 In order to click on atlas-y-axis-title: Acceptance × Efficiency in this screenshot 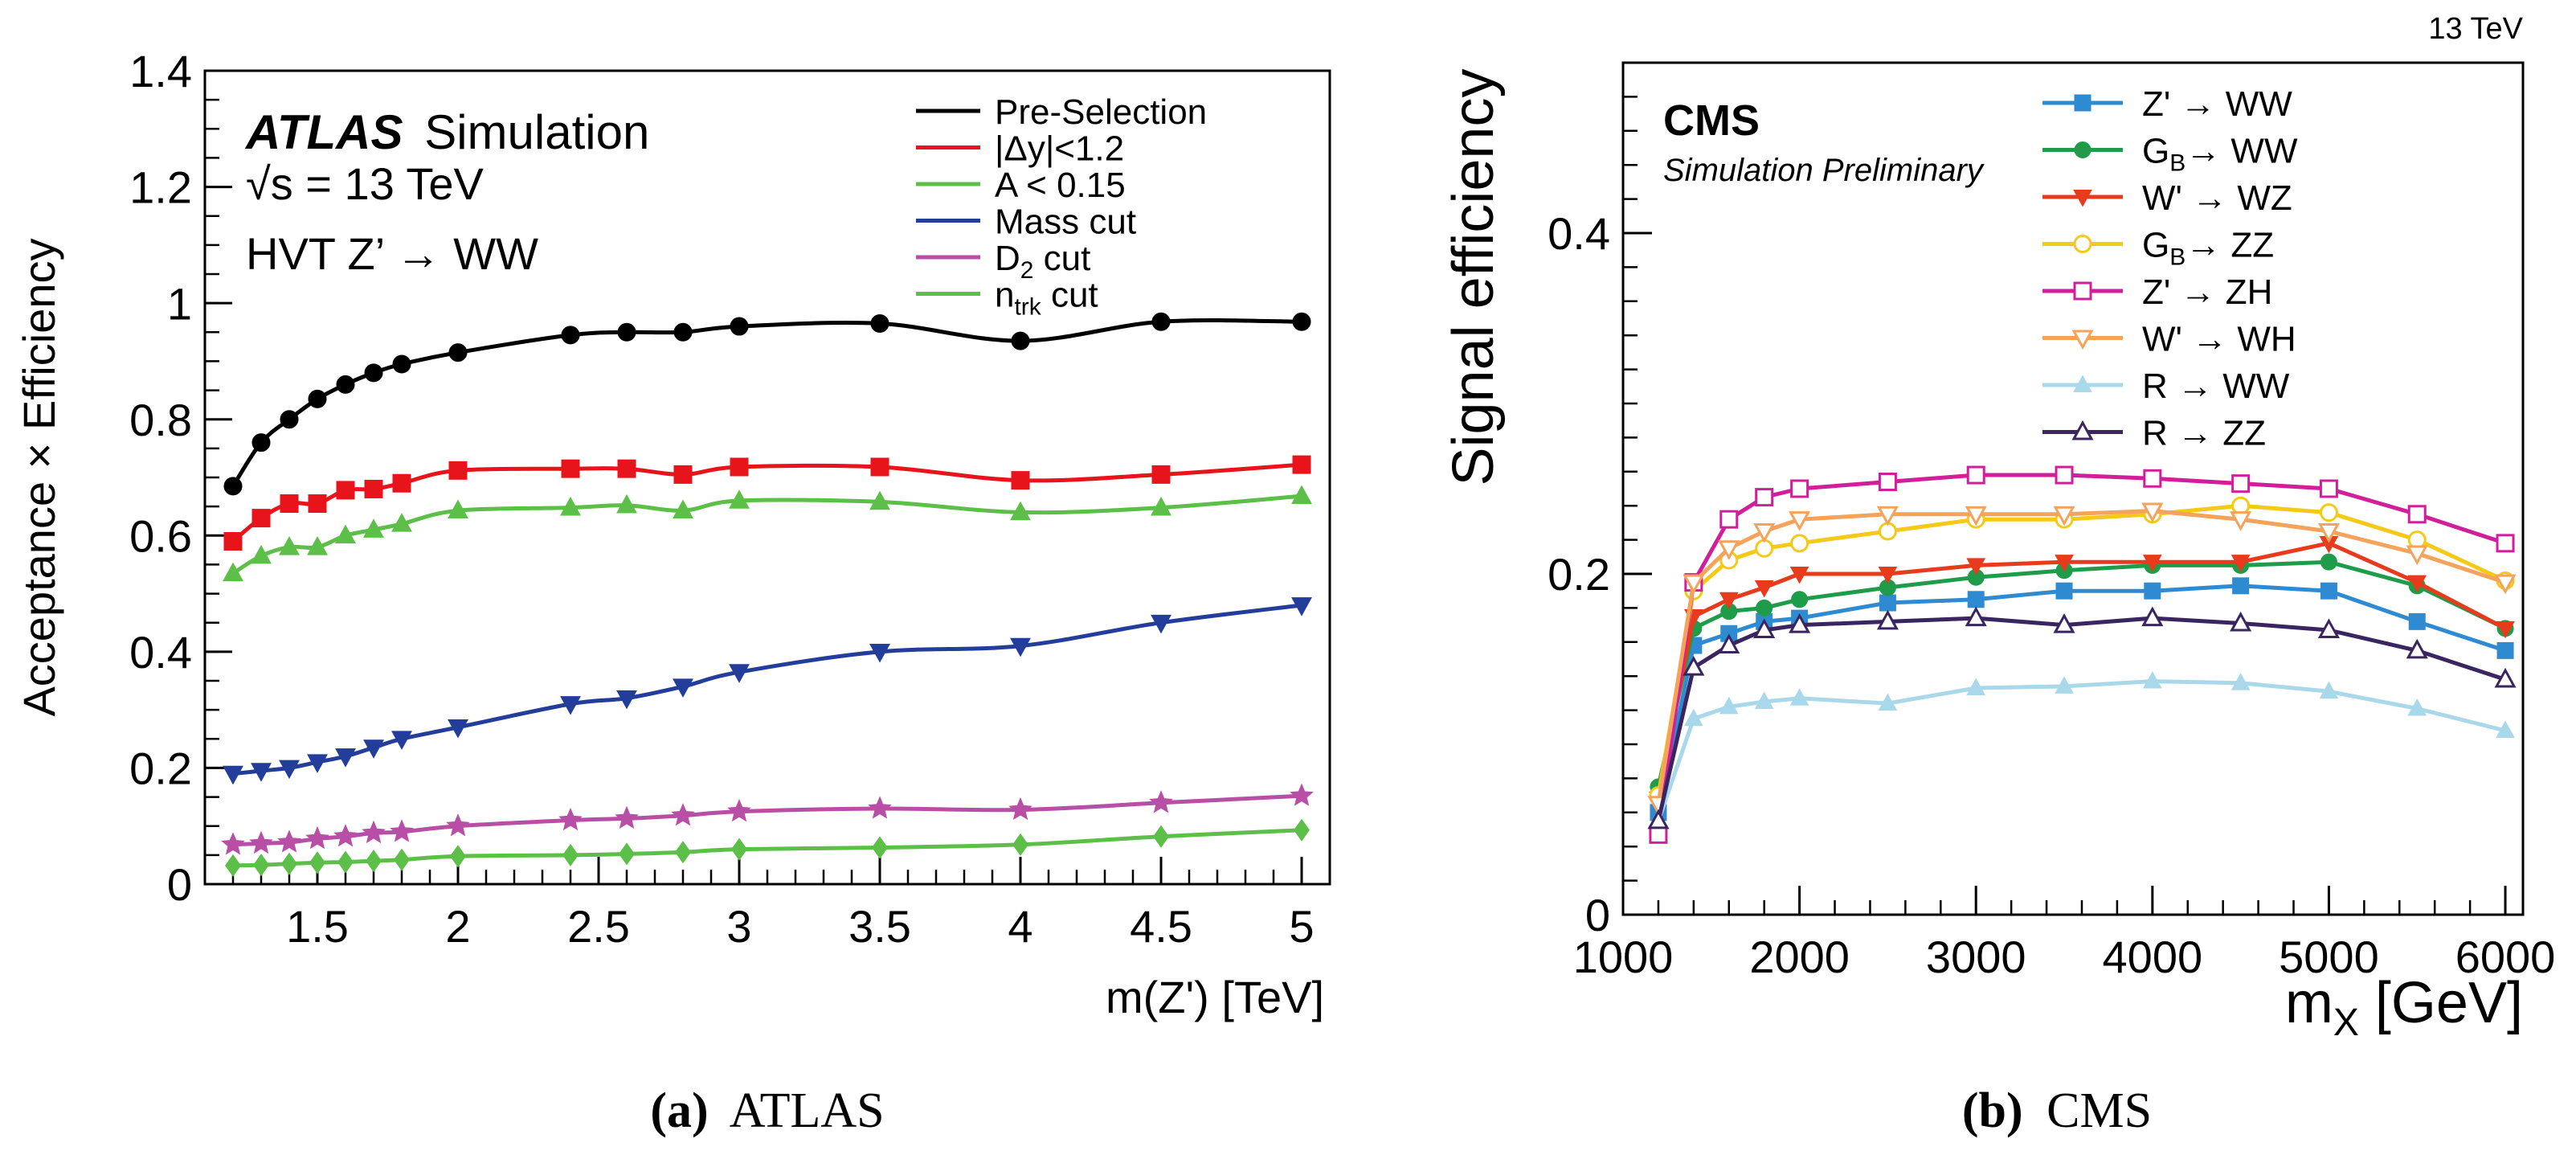, I will do `click(39, 477)`.